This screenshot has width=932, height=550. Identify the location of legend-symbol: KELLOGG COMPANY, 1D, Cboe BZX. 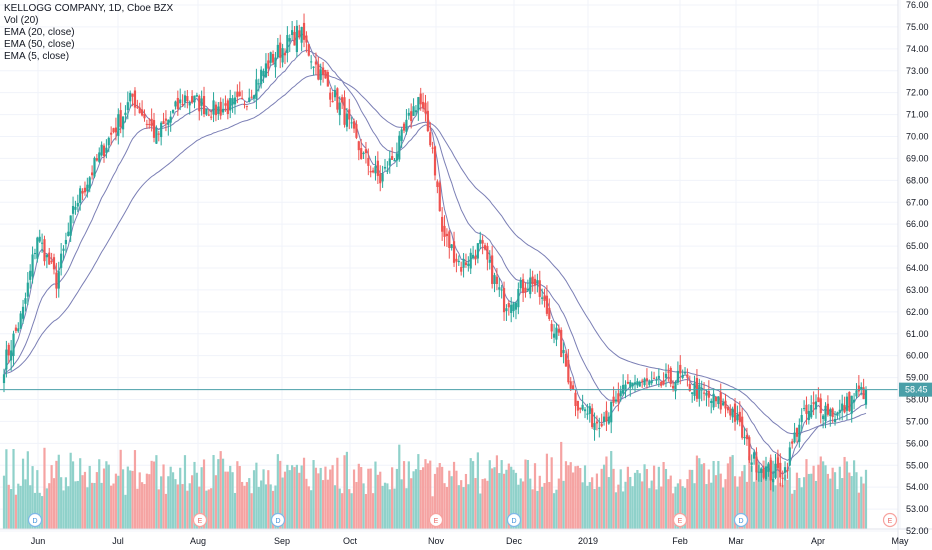
(89, 8).